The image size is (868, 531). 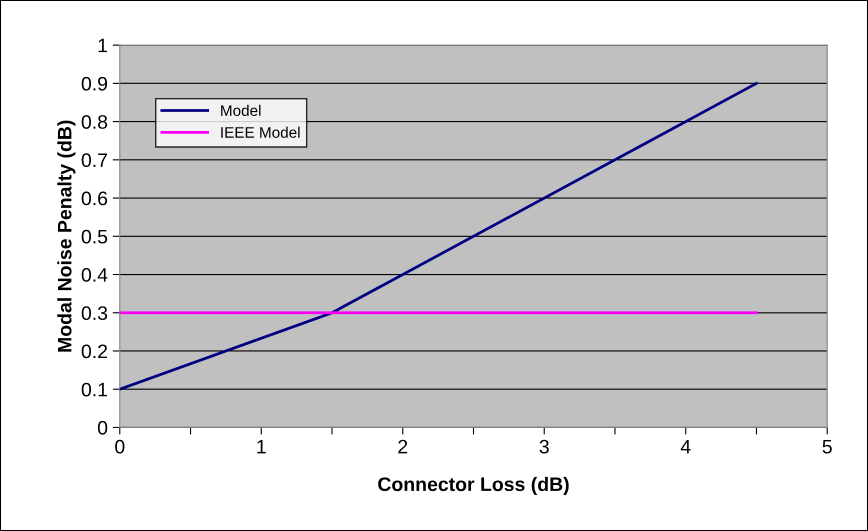 I want to click on x-tick-label: 3, so click(x=544, y=447).